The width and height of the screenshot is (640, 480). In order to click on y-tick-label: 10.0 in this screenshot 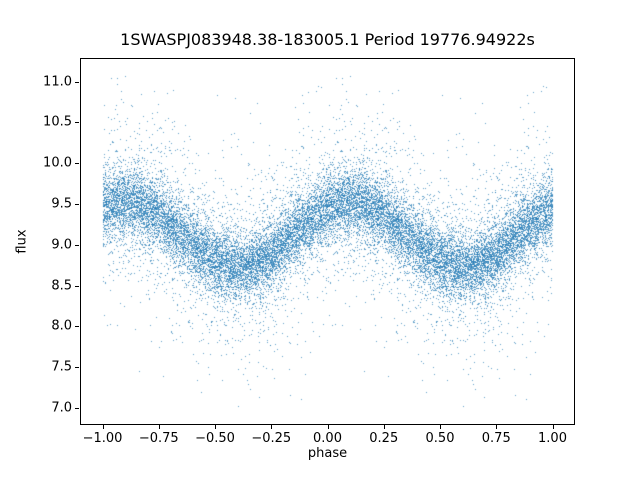, I will do `click(57, 163)`.